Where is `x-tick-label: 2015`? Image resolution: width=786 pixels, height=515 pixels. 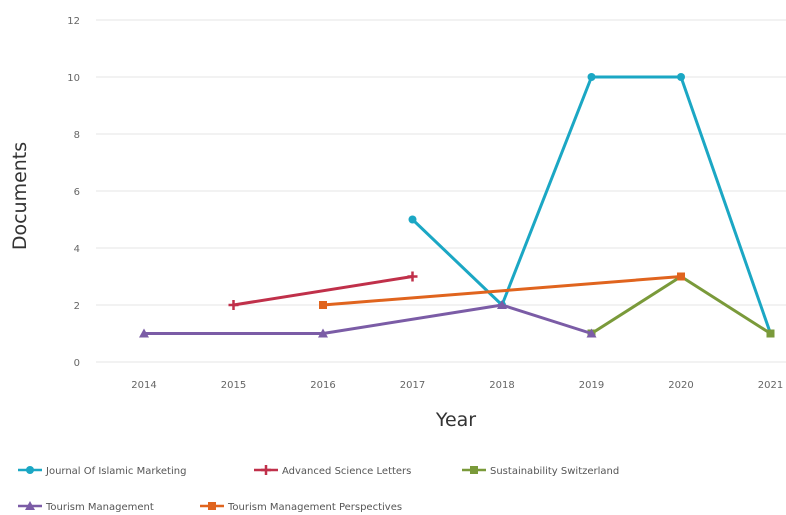
x-tick-label: 2015 is located at coordinates (233, 385).